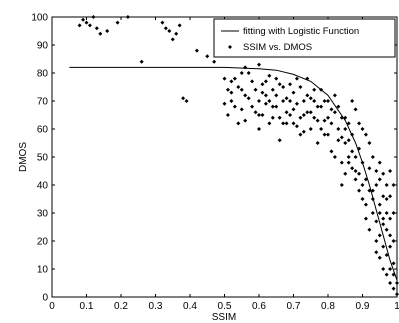 Image resolution: width=399 pixels, height=323 pixels. What do you see at coordinates (224, 317) in the screenshot?
I see `x-axis-label: SSIM` at bounding box center [224, 317].